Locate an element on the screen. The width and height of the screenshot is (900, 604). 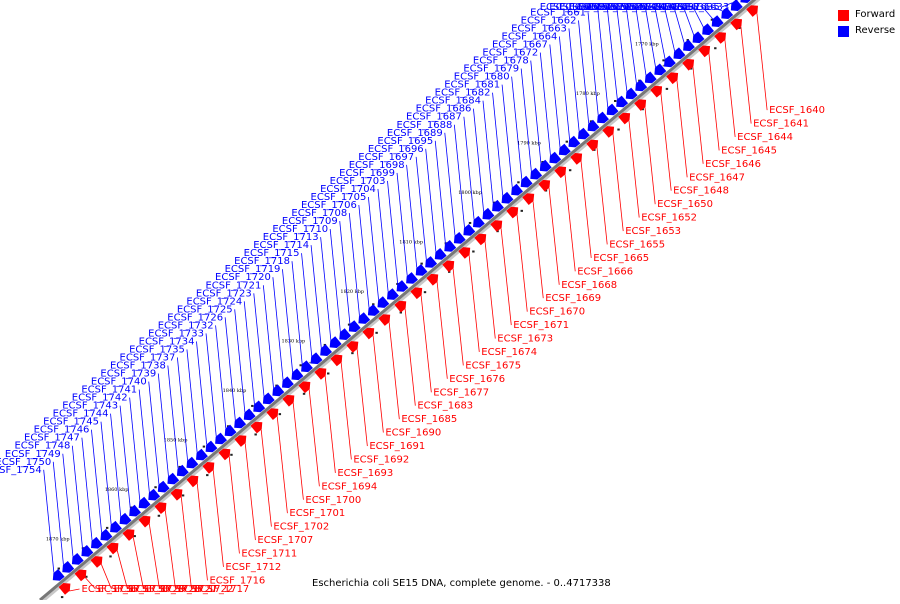
forward-gene-label: ECSF_1712 is located at coordinates (253, 567).